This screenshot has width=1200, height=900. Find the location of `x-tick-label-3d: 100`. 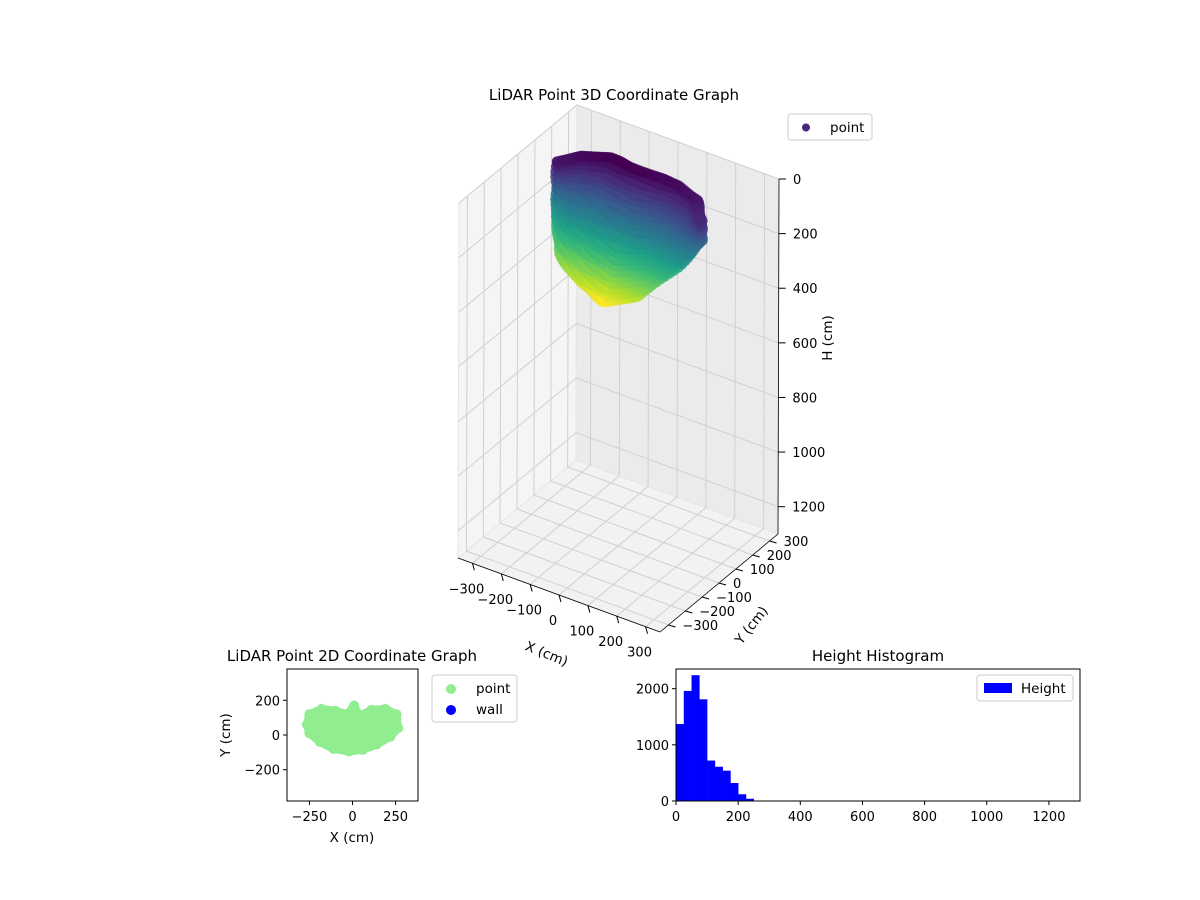

x-tick-label-3d: 100 is located at coordinates (581, 632).